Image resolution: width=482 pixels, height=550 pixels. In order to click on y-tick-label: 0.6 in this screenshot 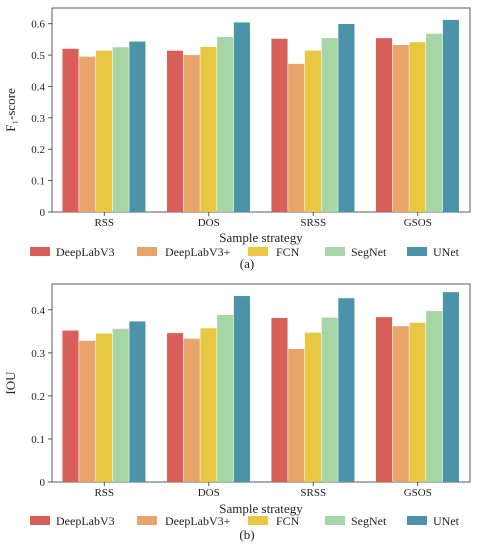, I will do `click(38, 25)`.